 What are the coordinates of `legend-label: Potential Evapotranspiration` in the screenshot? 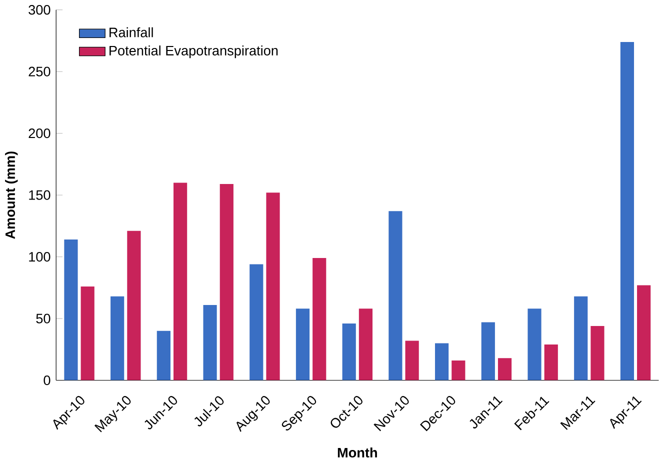 It's located at (194, 52).